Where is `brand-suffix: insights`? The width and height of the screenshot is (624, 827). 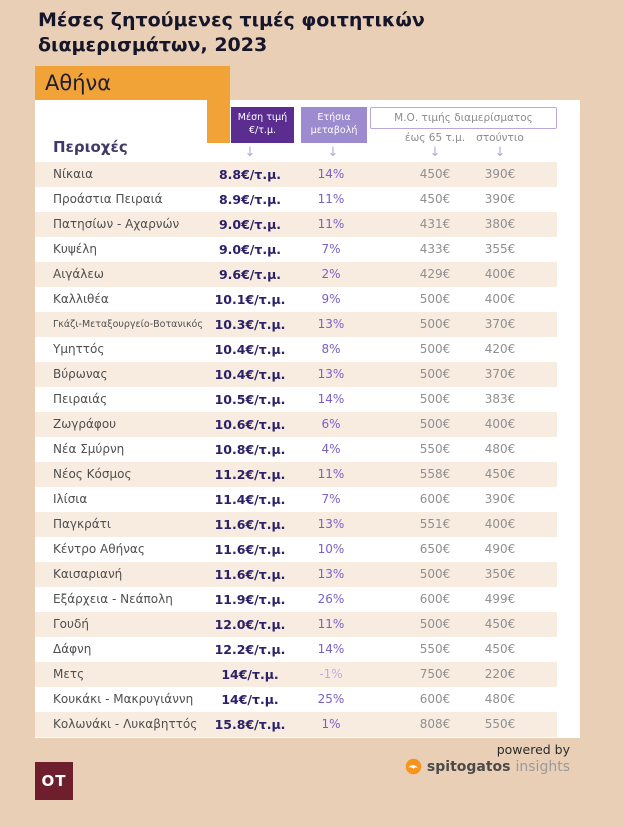 brand-suffix: insights is located at coordinates (543, 766).